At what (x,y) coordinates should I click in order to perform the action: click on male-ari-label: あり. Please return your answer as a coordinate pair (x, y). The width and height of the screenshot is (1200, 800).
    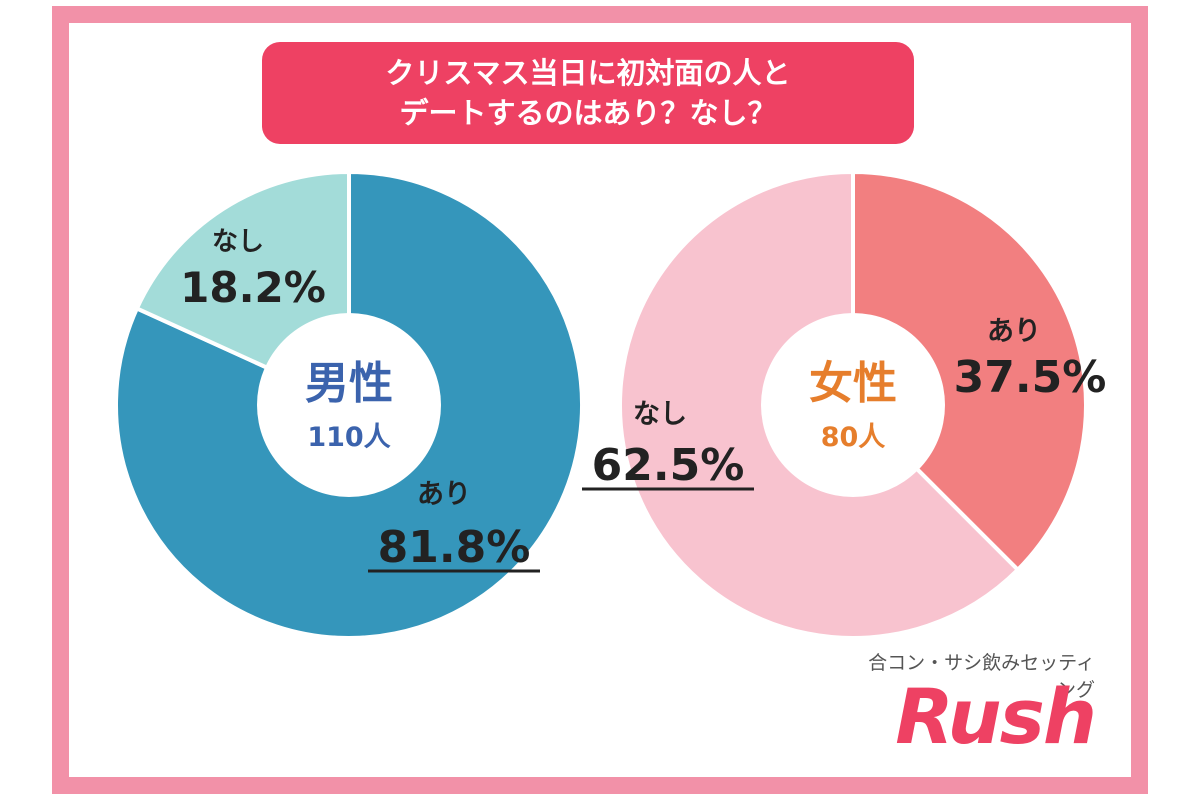
    Looking at the image, I should click on (444, 494).